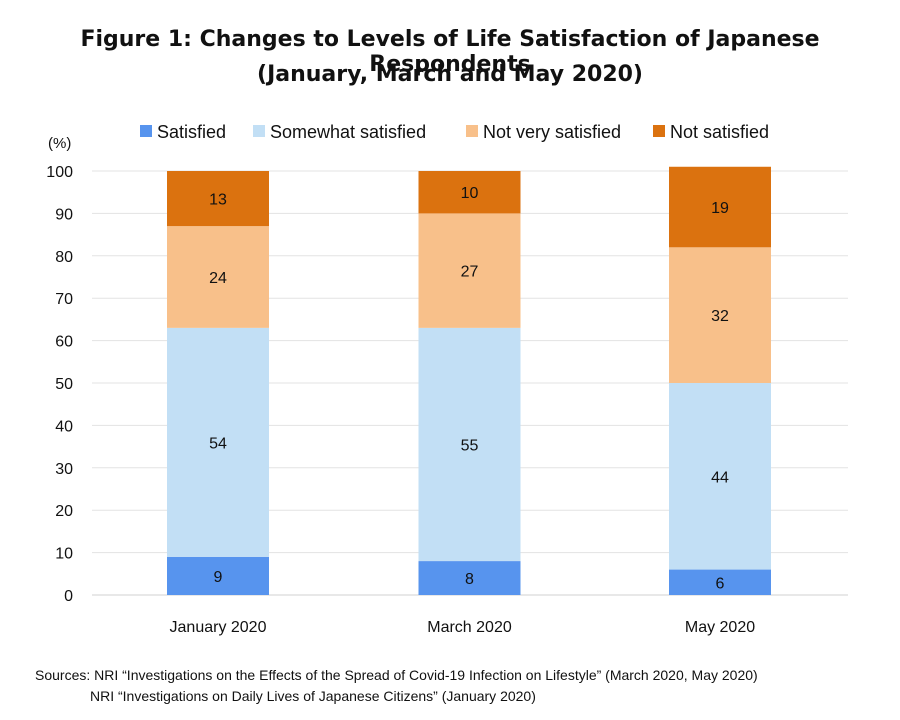 This screenshot has height=720, width=900. Describe the element at coordinates (348, 132) in the screenshot. I see `legend-label: Somewhat satisfied` at that location.